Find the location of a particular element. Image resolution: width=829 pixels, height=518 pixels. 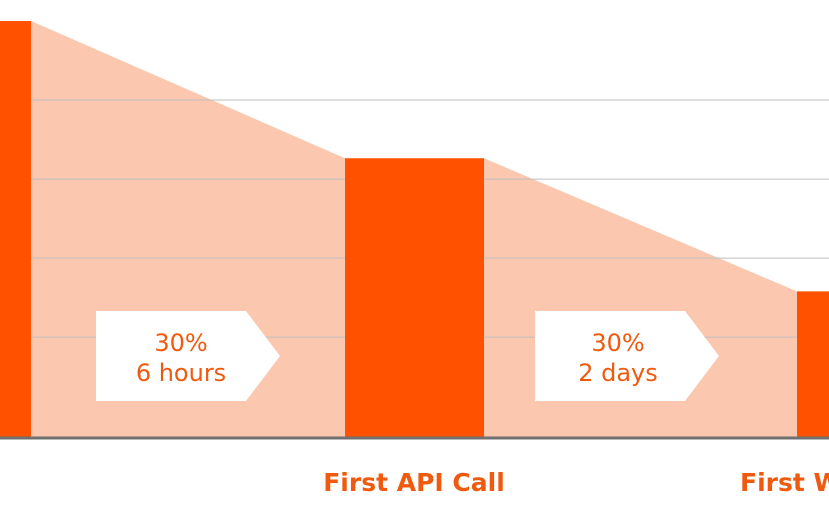

callout-1-percent: 30% is located at coordinates (180, 343).